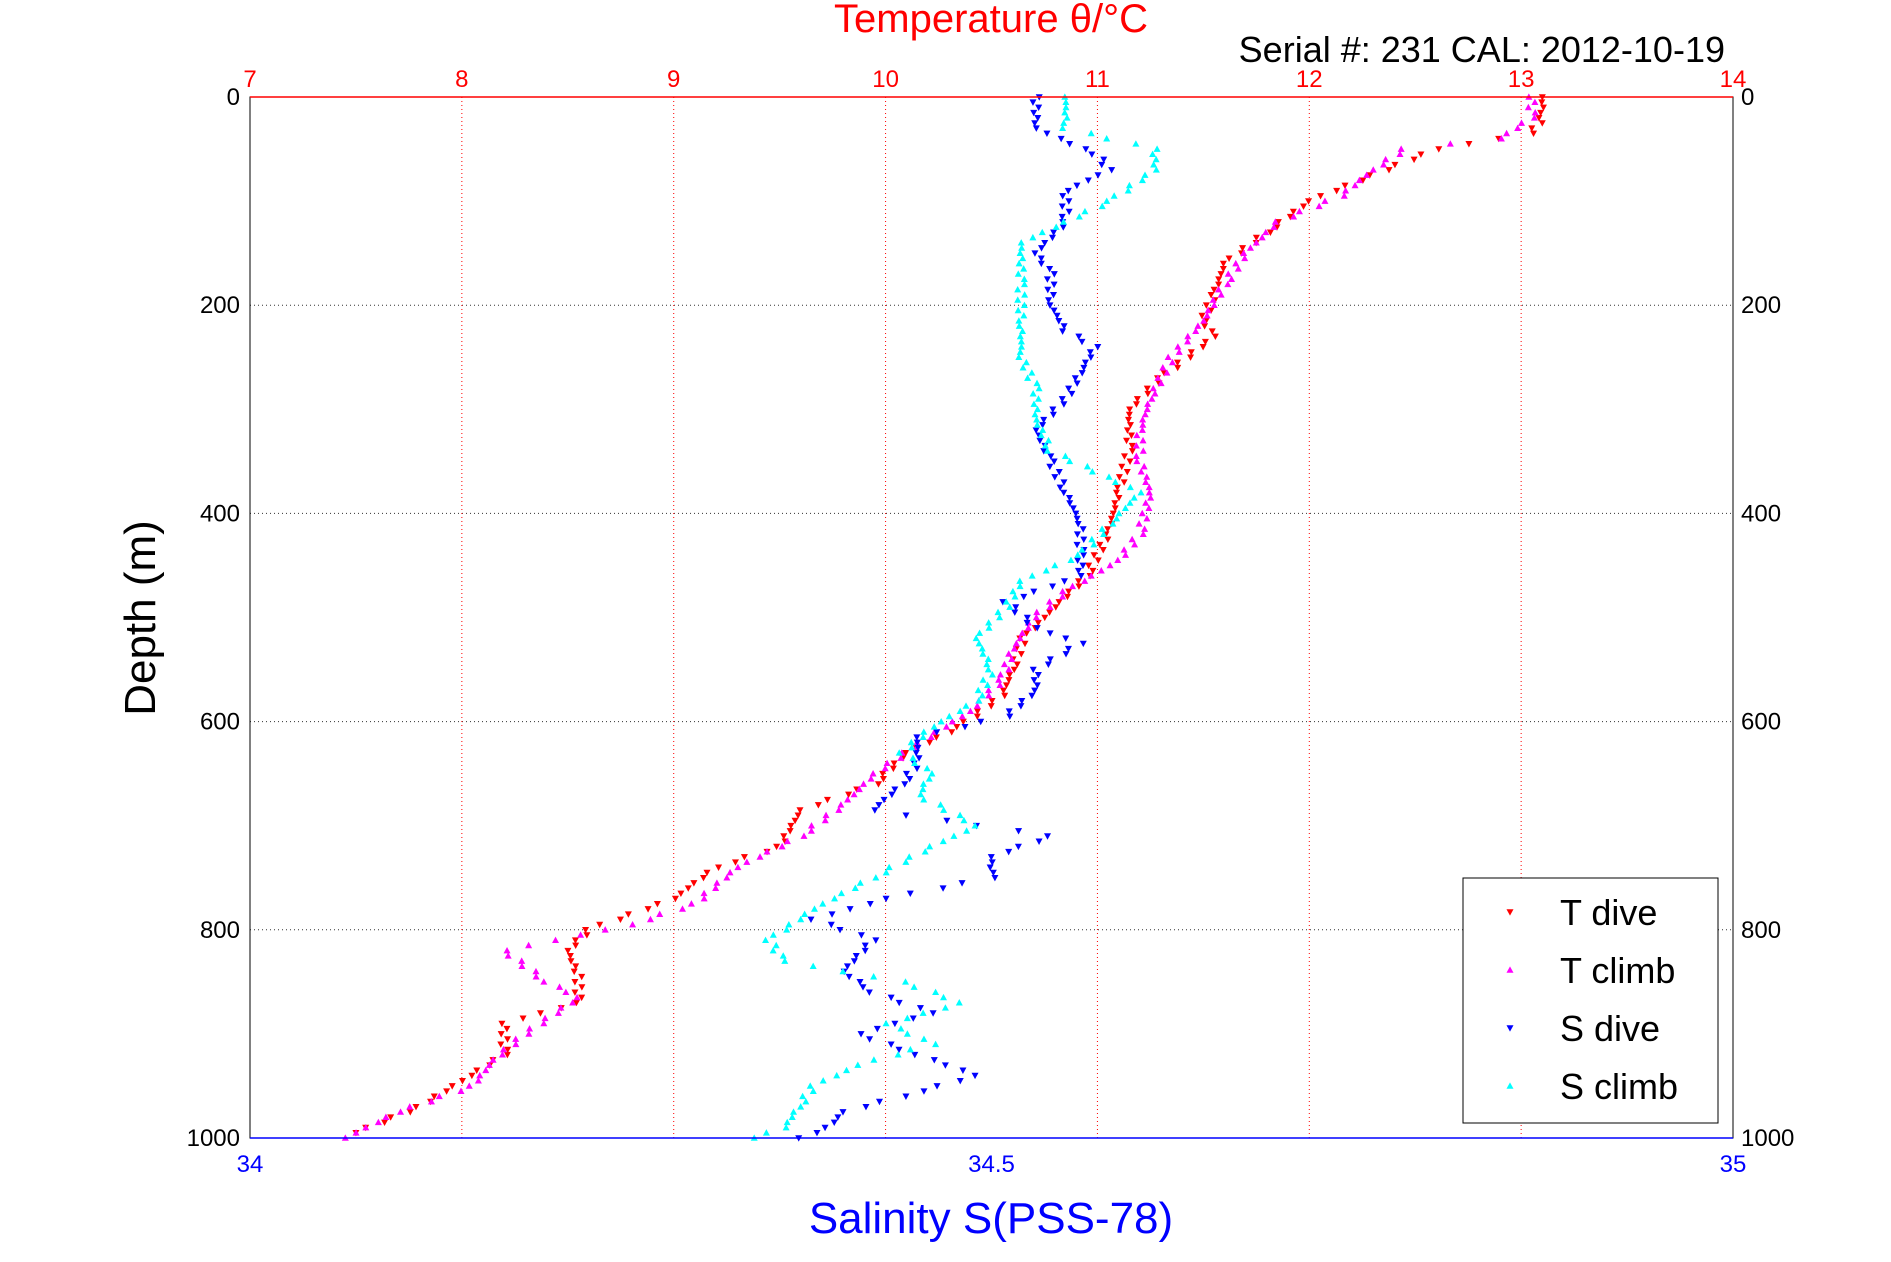  I want to click on x-top-tick-label: 13, so click(1521, 79).